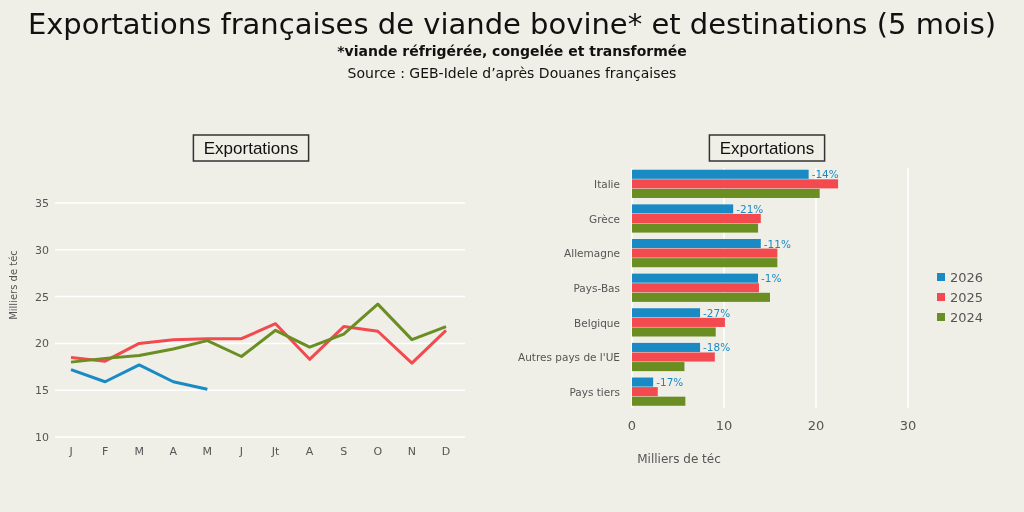 The height and width of the screenshot is (512, 1024). Describe the element at coordinates (771, 278) in the screenshot. I see `annotation: -1%` at that location.